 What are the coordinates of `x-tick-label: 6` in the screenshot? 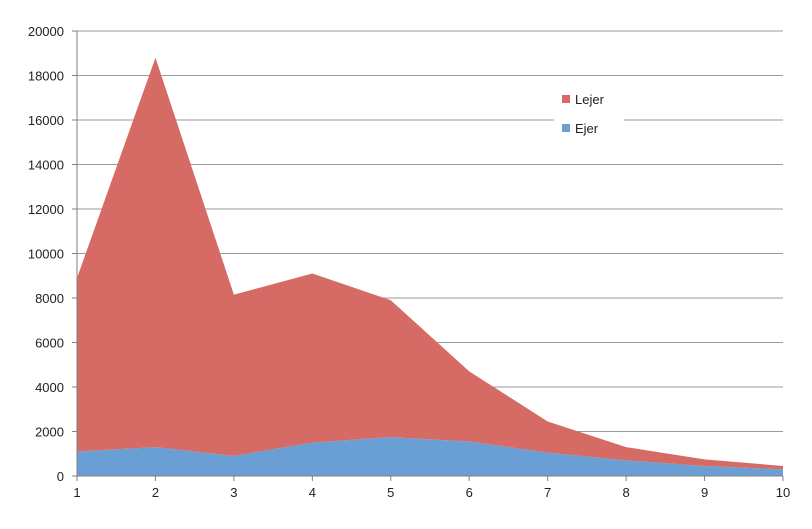 It's located at (469, 492).